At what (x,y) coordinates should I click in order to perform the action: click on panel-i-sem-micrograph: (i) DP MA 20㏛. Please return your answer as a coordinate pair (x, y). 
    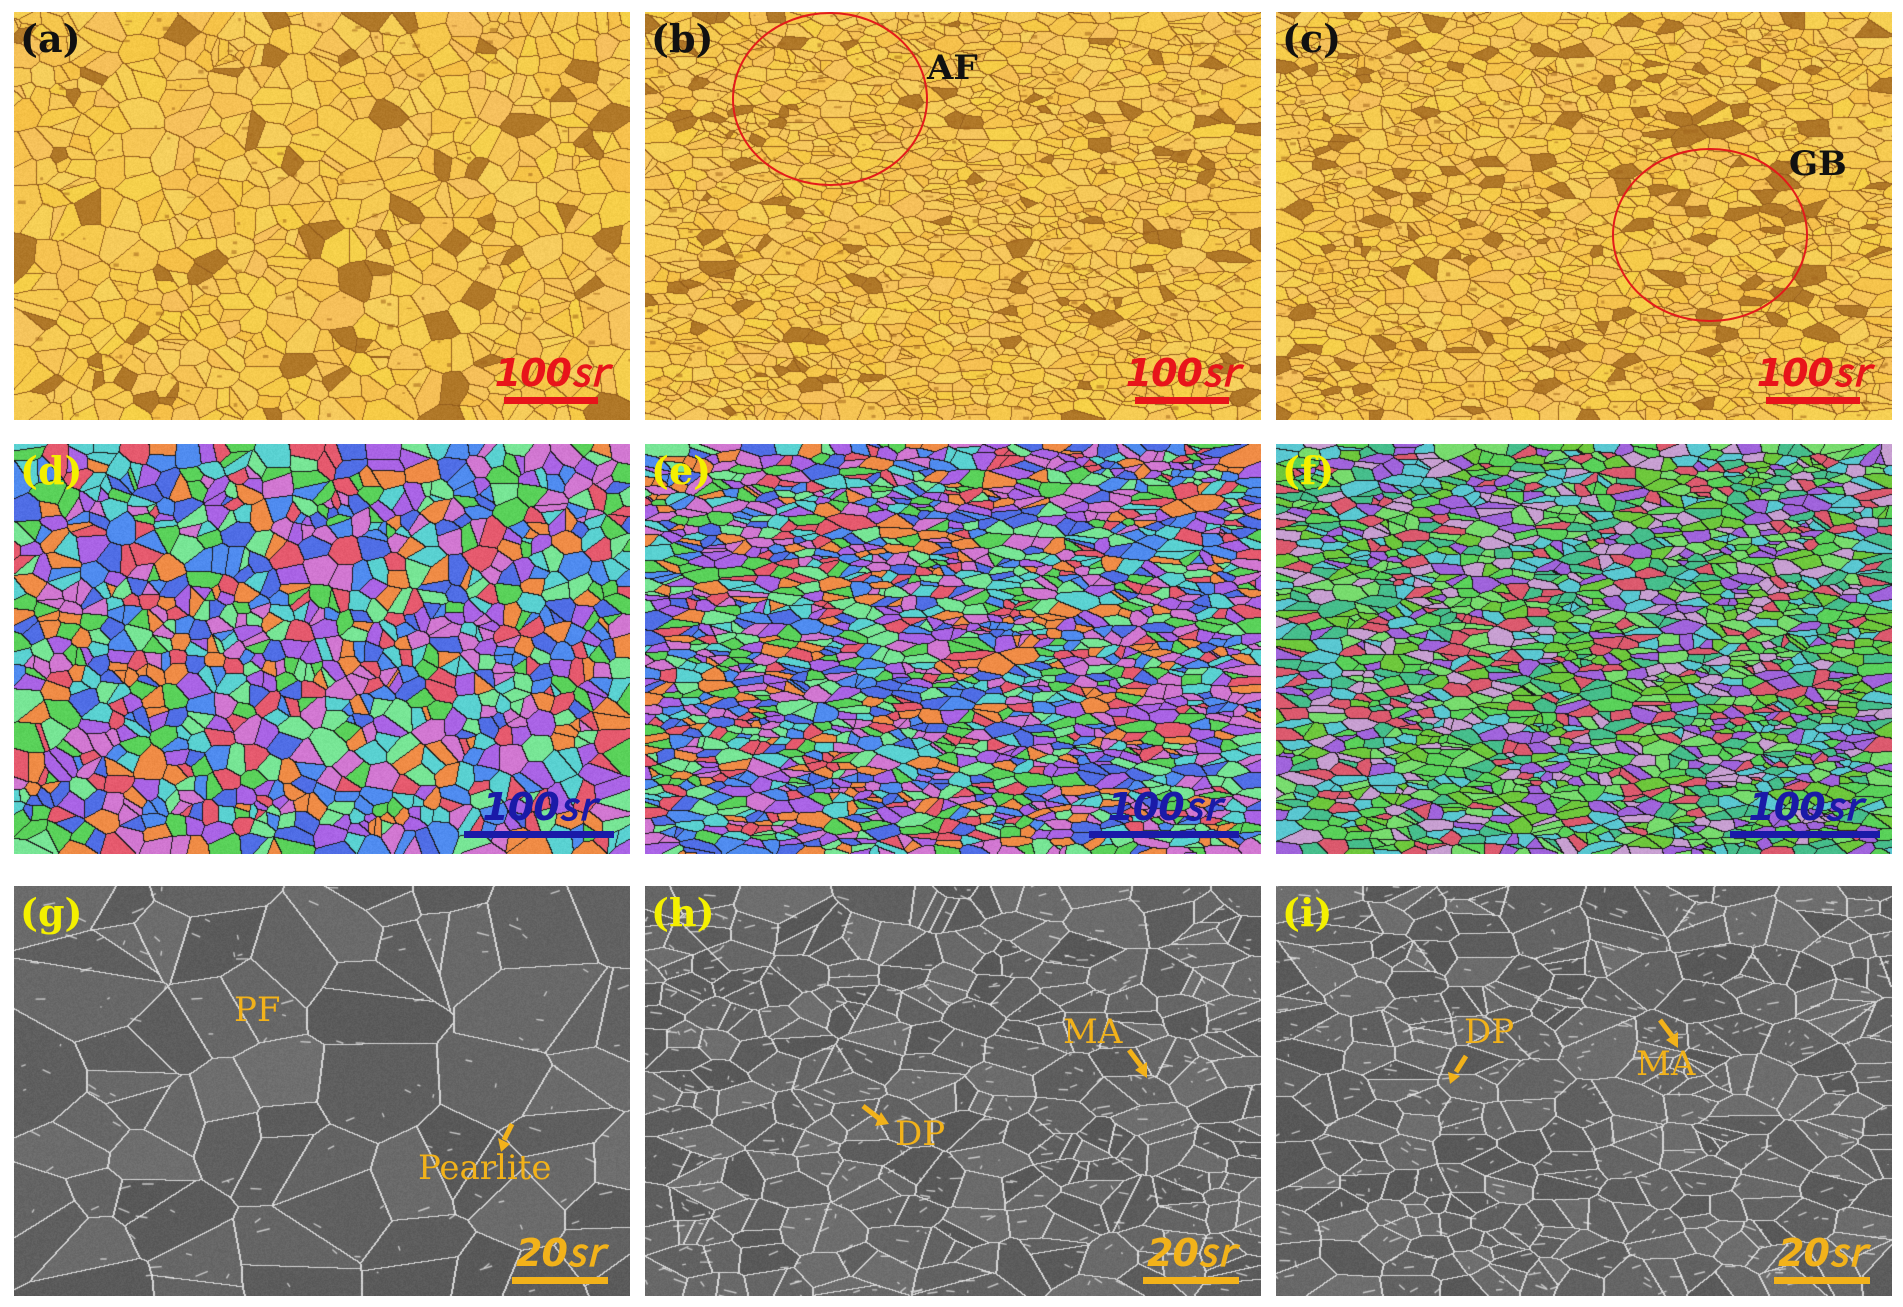
    Looking at the image, I should click on (1584, 1091).